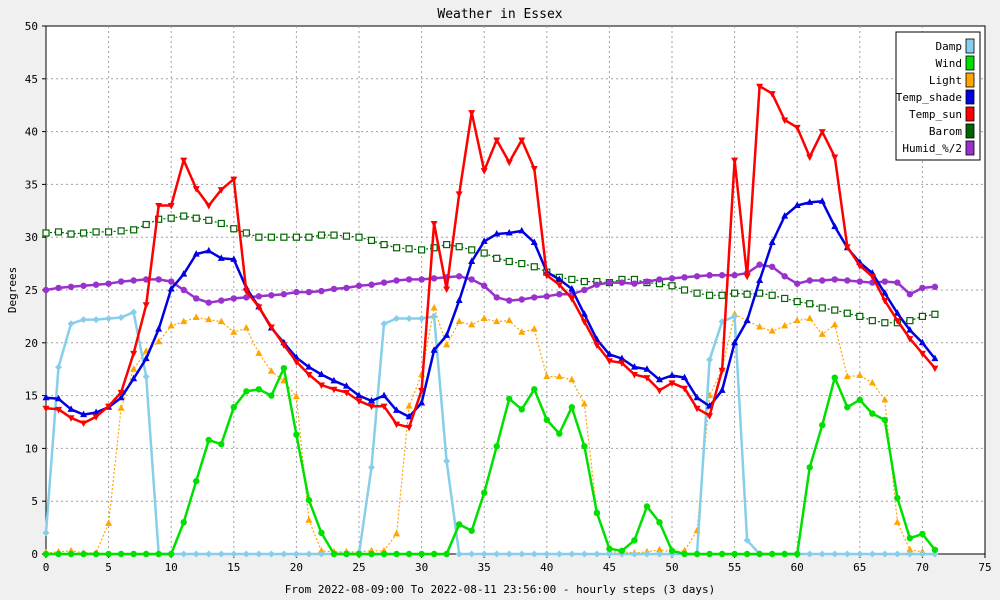  What do you see at coordinates (421, 567) in the screenshot?
I see `x-tick-label: 30` at bounding box center [421, 567].